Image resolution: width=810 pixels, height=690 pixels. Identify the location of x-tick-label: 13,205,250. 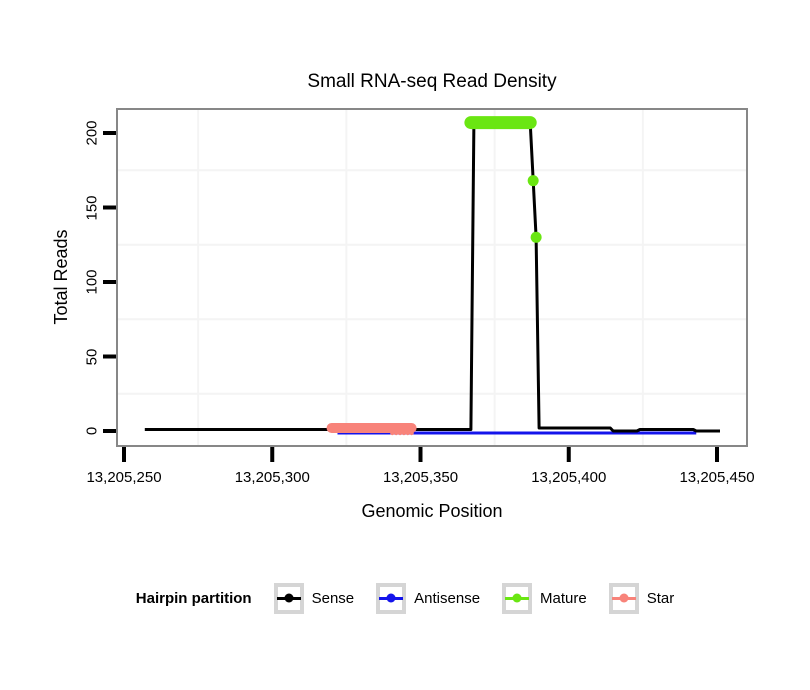
(124, 477).